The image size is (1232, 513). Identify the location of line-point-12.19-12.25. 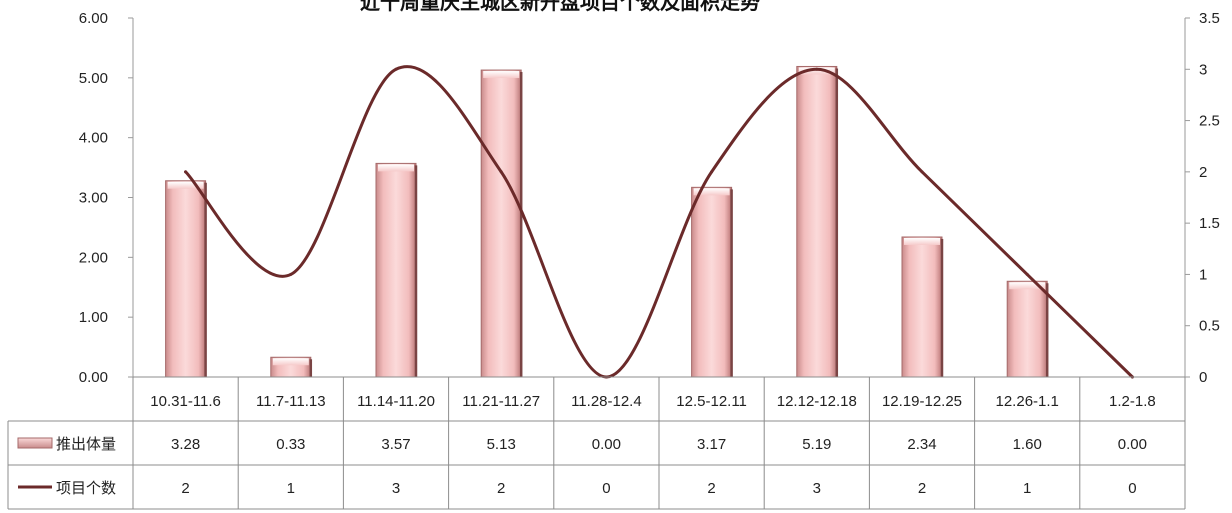
(922, 172).